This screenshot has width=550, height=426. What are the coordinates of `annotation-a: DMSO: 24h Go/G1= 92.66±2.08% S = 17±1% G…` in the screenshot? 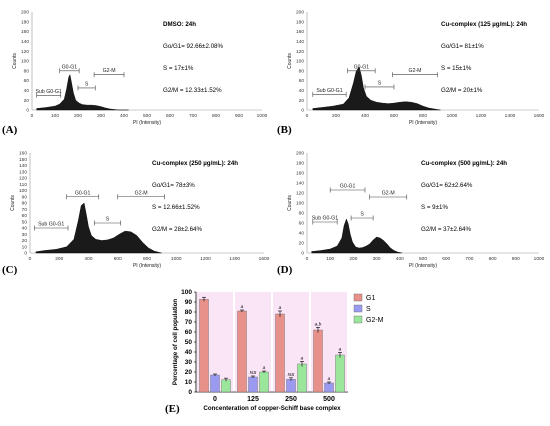 It's located at (193, 58).